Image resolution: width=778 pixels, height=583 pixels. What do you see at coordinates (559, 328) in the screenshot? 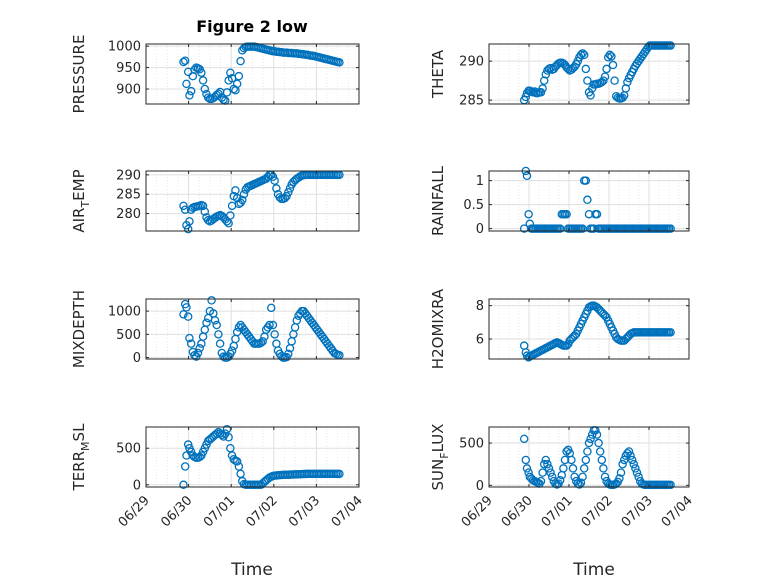
I see `panel-5: 6 8 H2OMIXRA` at bounding box center [559, 328].